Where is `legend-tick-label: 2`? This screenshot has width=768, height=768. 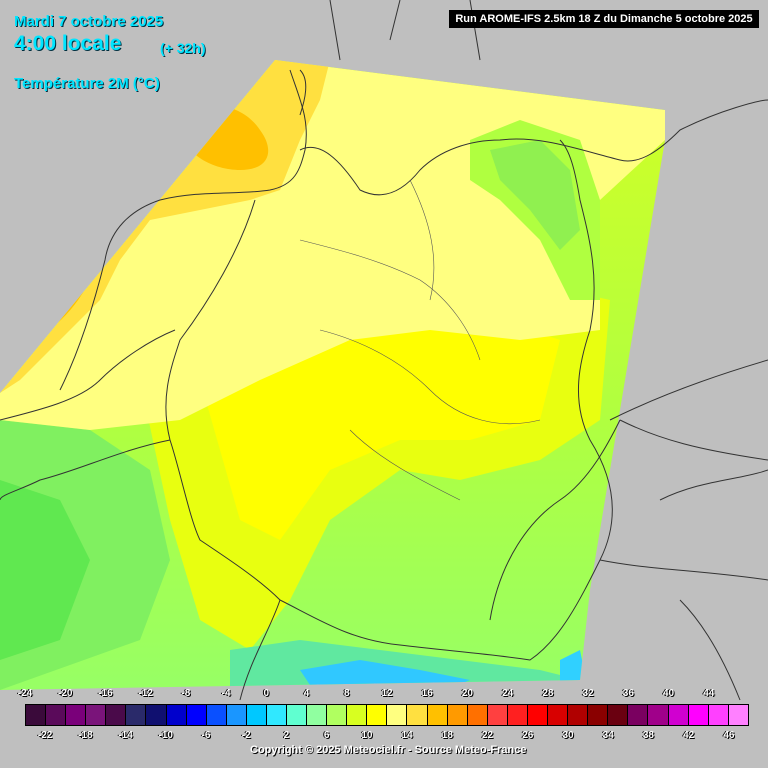 legend-tick-label: 2 is located at coordinates (286, 735).